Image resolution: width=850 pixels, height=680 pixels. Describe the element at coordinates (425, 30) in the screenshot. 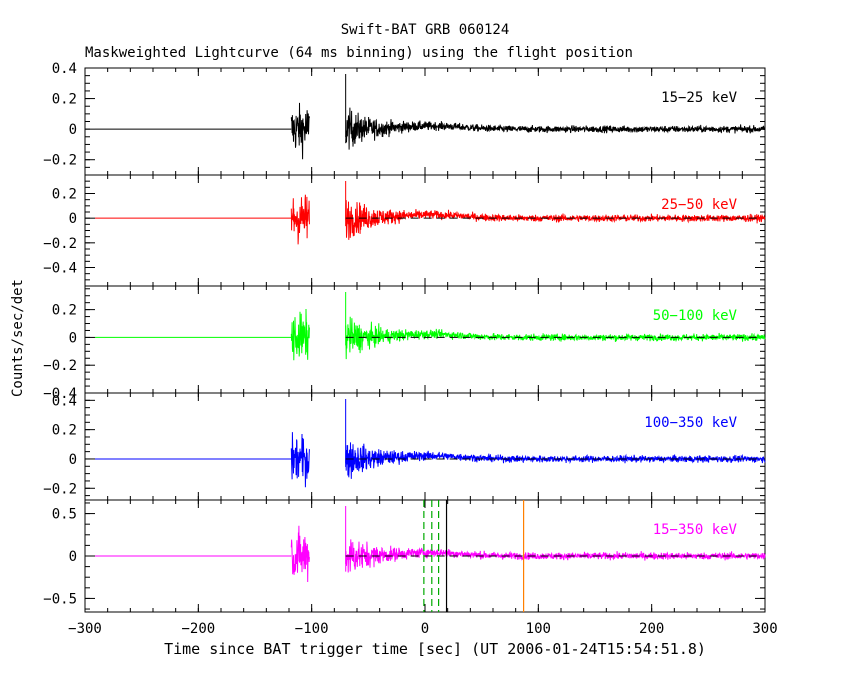

I see `chart-title: Swift-BAT GRB 060124` at that location.